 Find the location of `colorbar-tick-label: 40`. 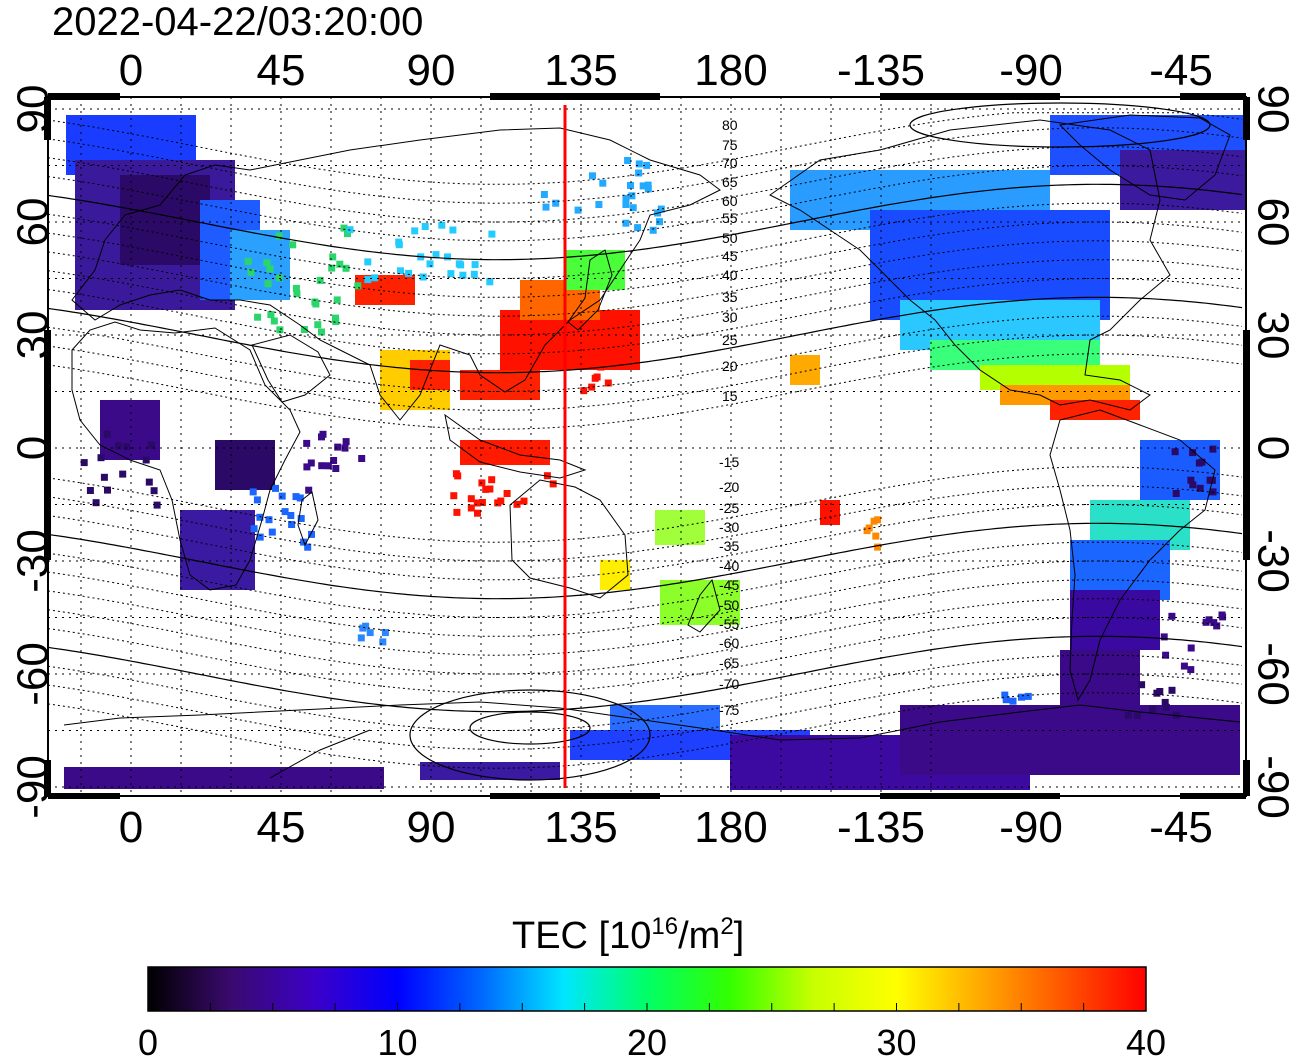

colorbar-tick-label: 40 is located at coordinates (1146, 1039).